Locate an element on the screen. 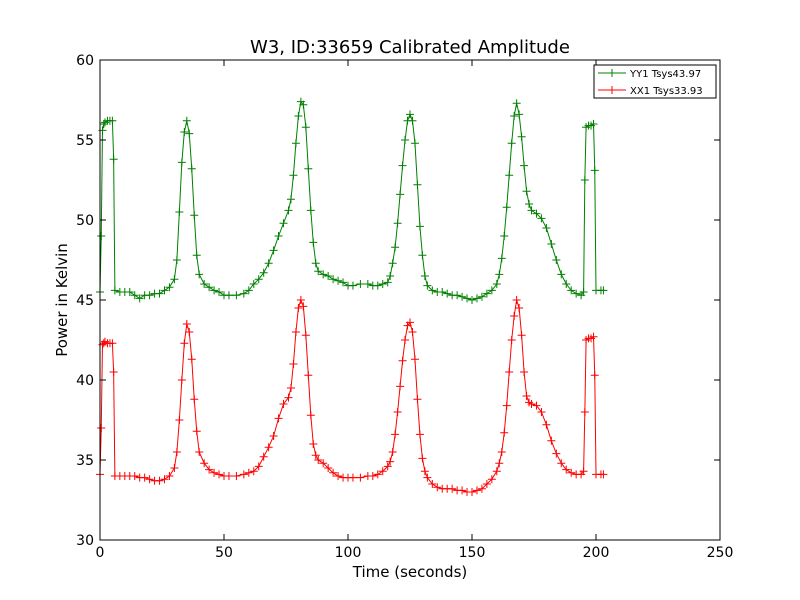 This screenshot has height=600, width=800. legend-marker-yy1 is located at coordinates (612, 73).